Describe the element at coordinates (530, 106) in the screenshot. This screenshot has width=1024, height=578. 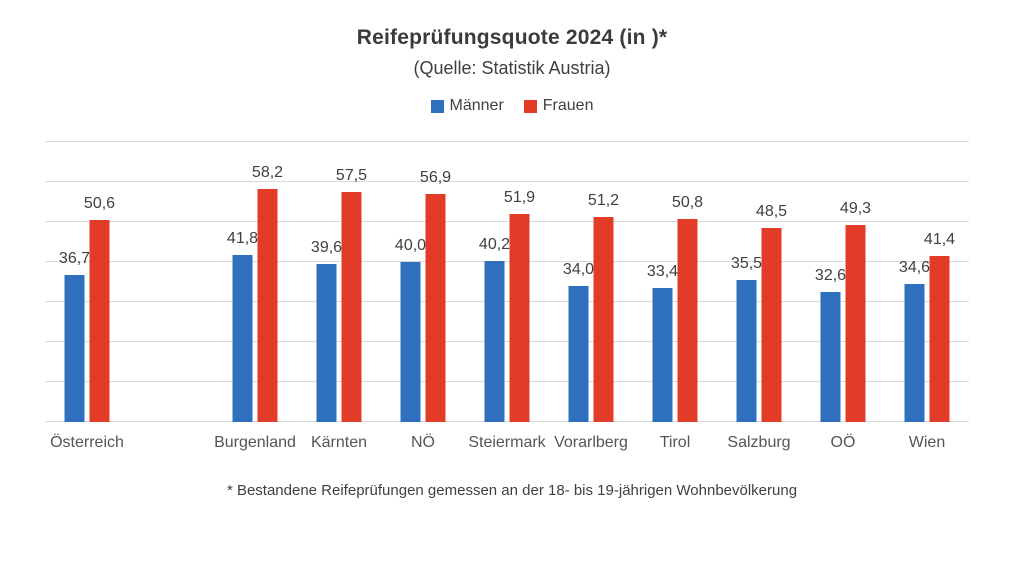
I see `legend-swatch-frauen-icon` at that location.